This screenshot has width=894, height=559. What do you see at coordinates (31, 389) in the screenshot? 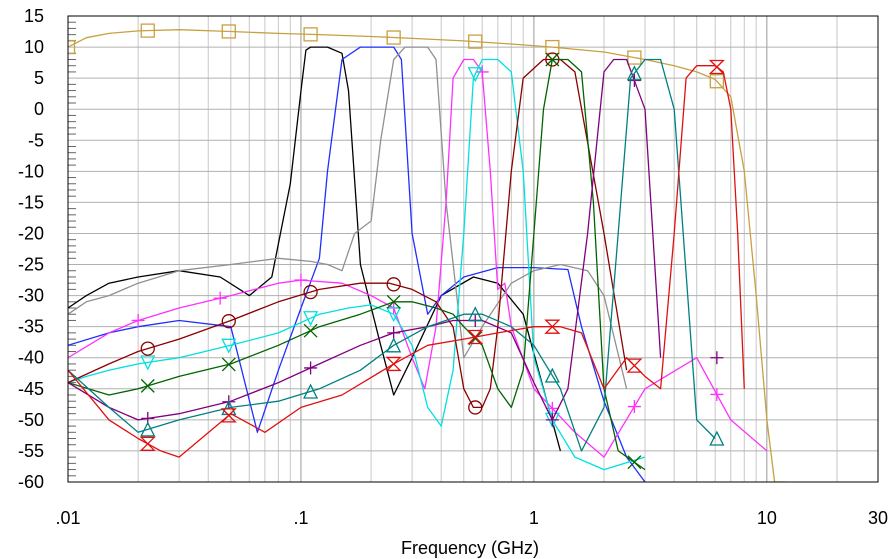
I see `y-tick-label: -45` at bounding box center [31, 389].